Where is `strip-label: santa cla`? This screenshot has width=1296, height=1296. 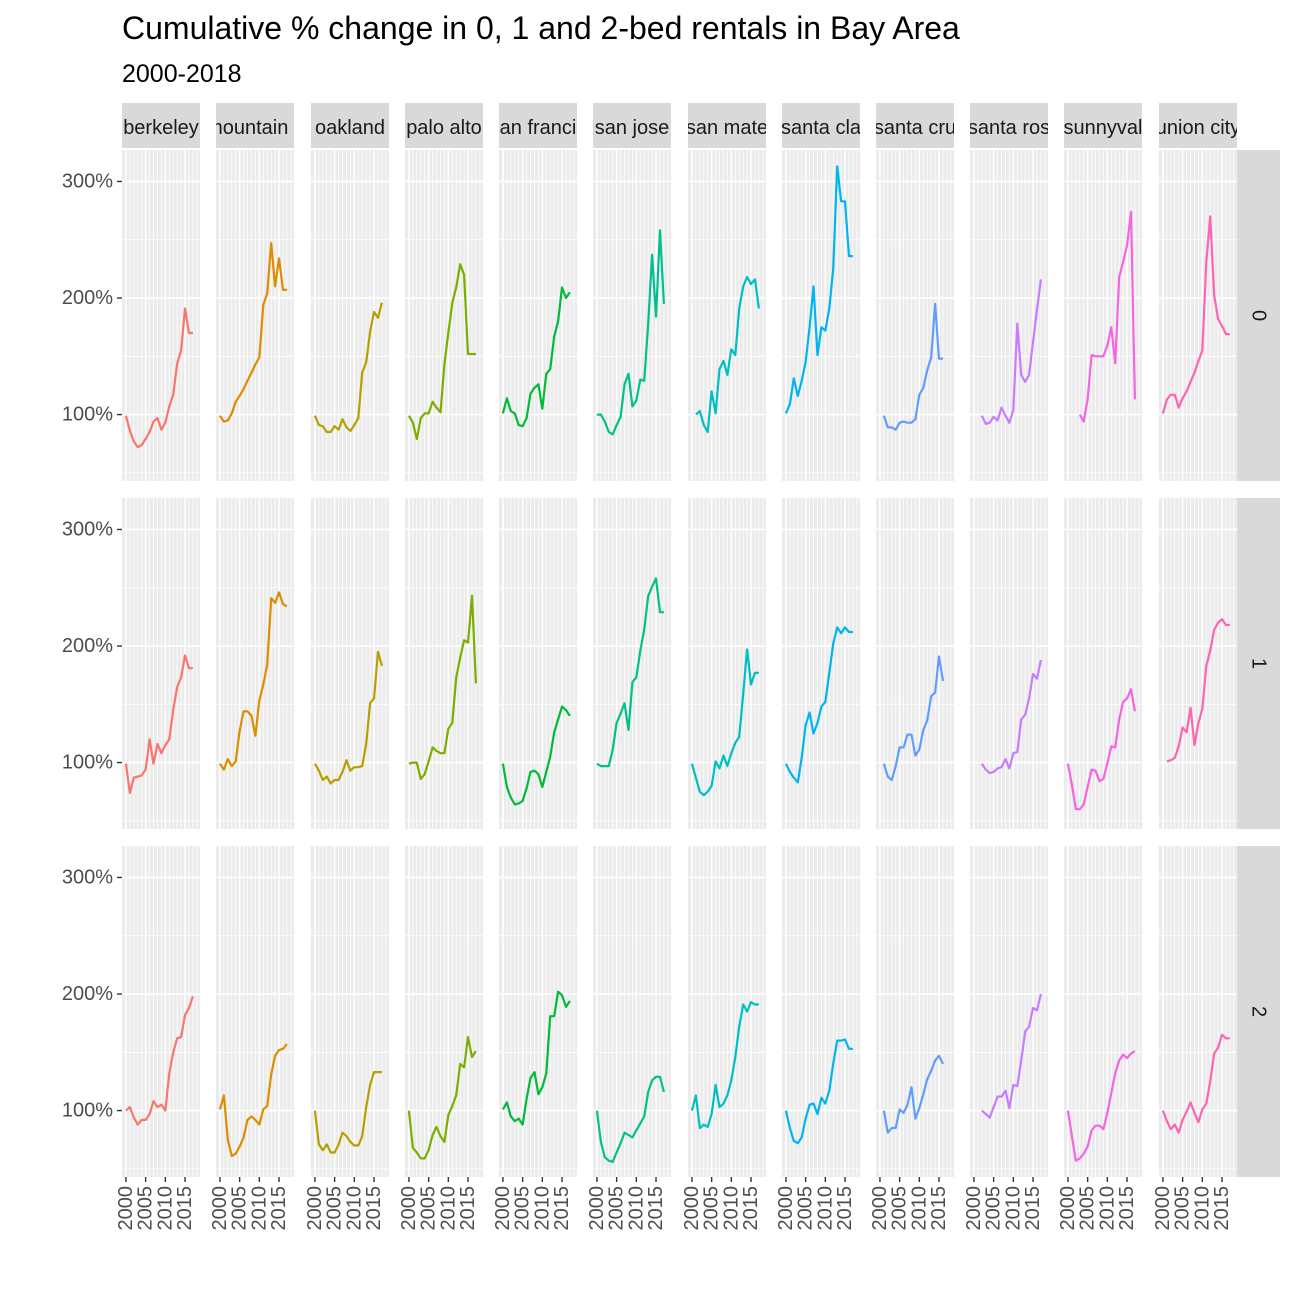 strip-label: santa cla is located at coordinates (821, 128).